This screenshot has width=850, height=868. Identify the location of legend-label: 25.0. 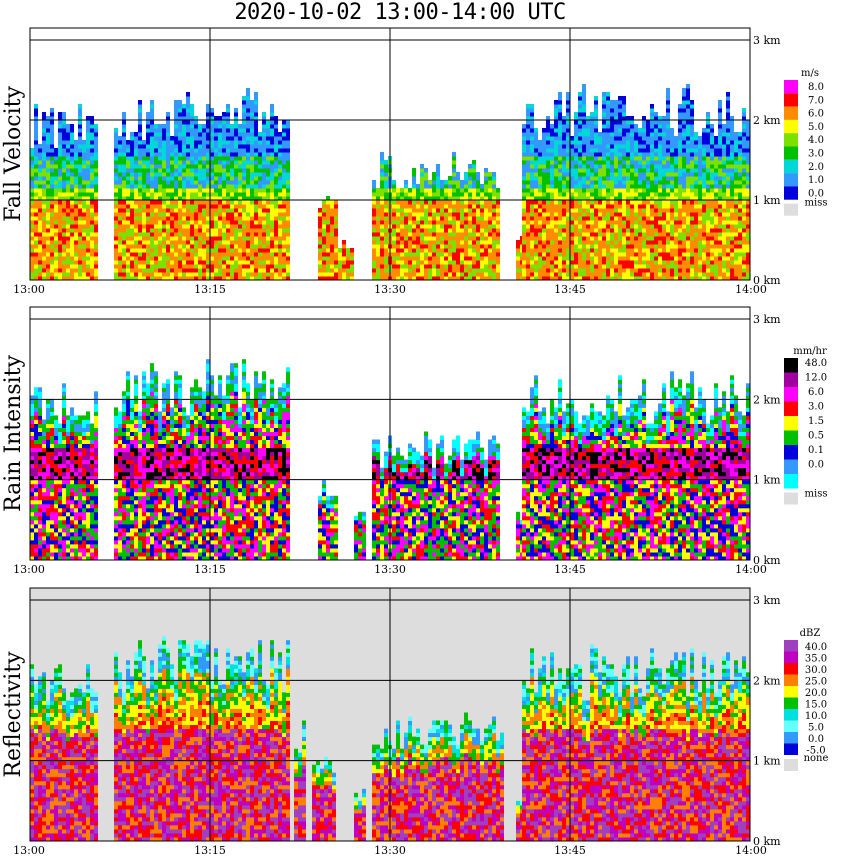
(816, 682).